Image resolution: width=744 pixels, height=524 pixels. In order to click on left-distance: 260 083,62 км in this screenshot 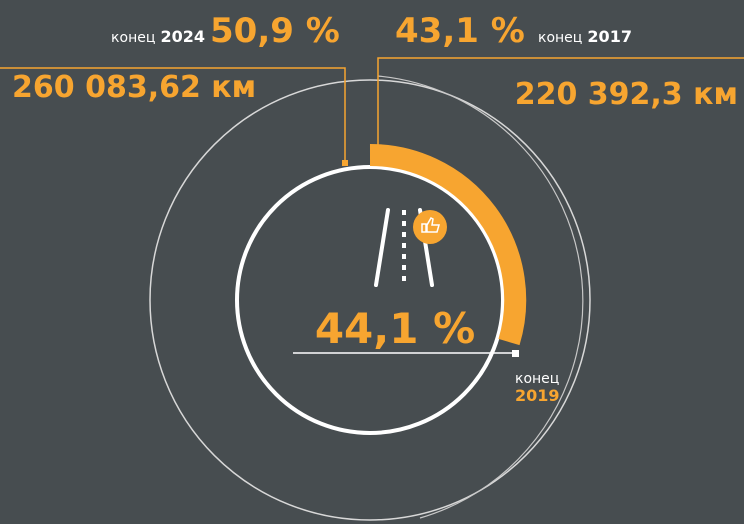, I will do `click(134, 87)`.